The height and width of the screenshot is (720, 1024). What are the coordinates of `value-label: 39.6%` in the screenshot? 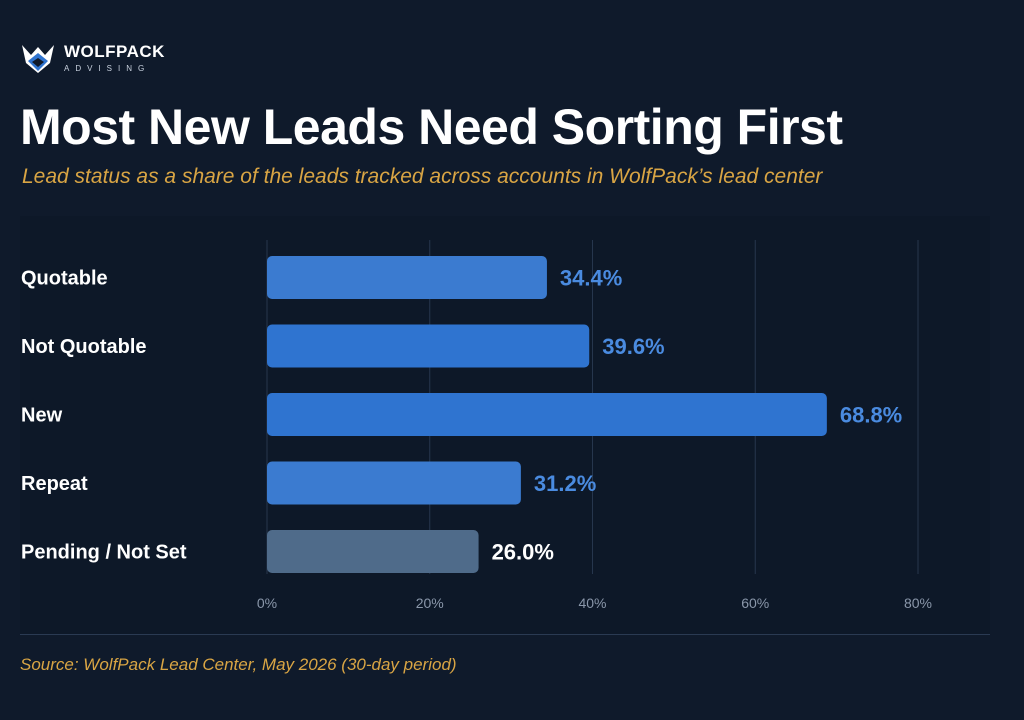 It's located at (633, 346).